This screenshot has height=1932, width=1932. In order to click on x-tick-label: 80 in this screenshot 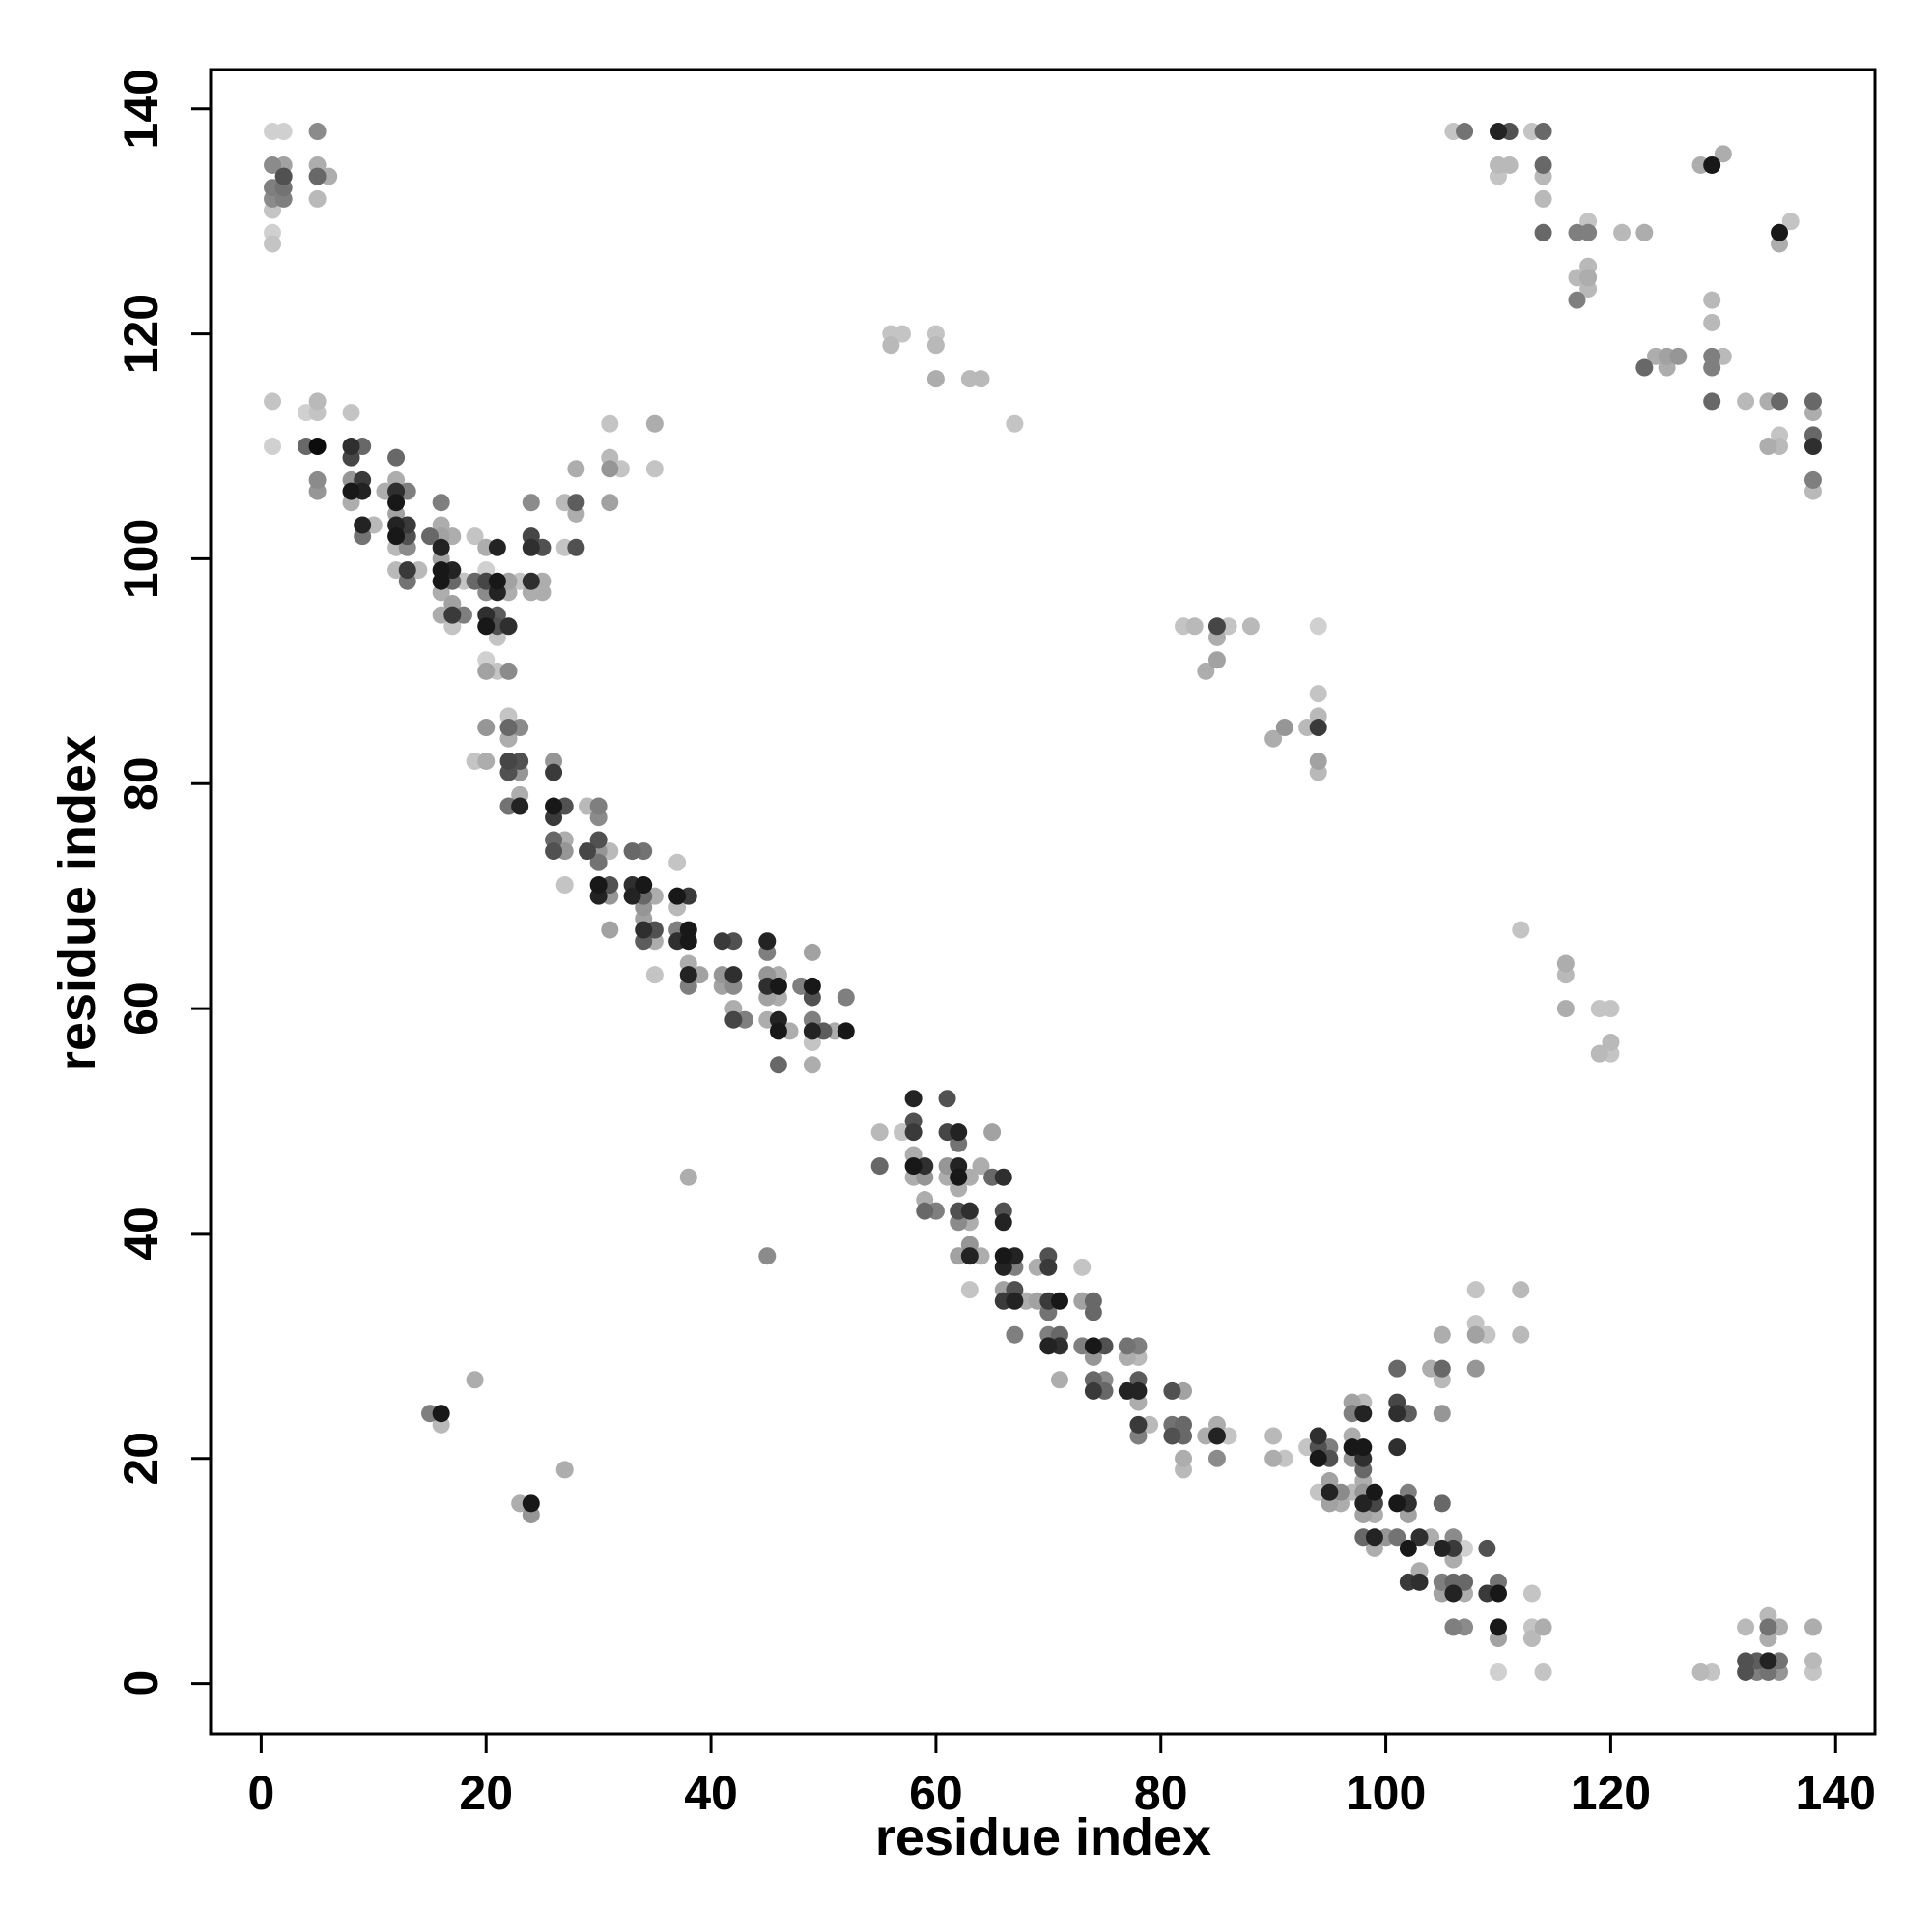, I will do `click(1161, 1793)`.